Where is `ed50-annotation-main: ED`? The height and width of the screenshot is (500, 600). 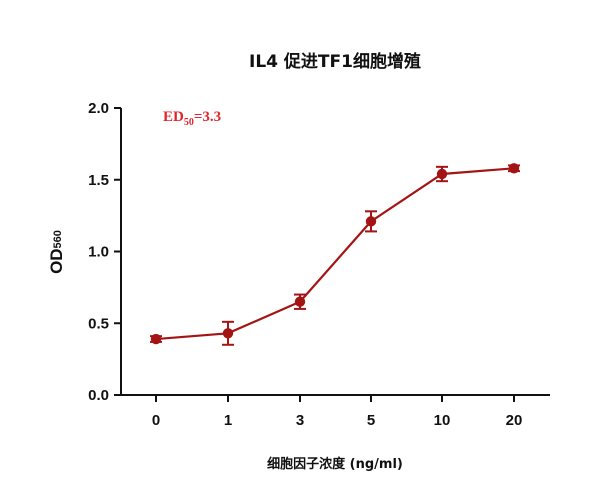
ed50-annotation-main: ED is located at coordinates (173, 117).